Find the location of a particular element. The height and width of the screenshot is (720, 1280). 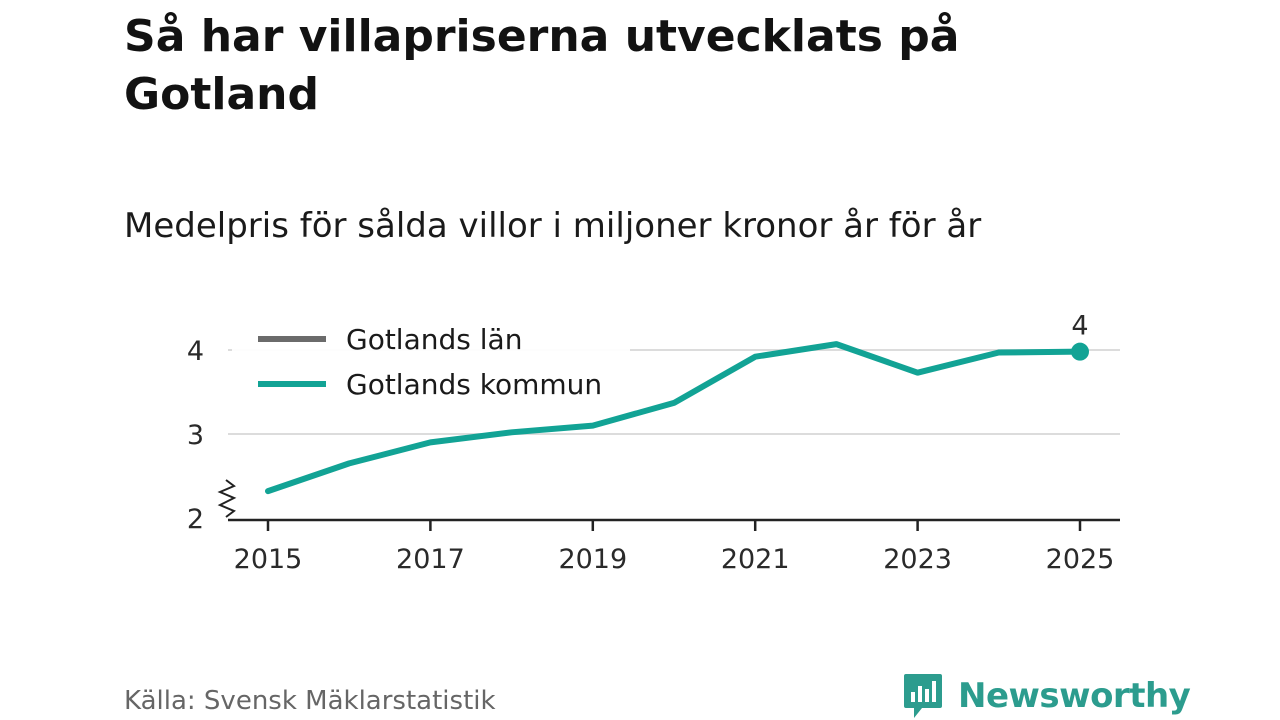

series-lines is located at coordinates (674, 418).